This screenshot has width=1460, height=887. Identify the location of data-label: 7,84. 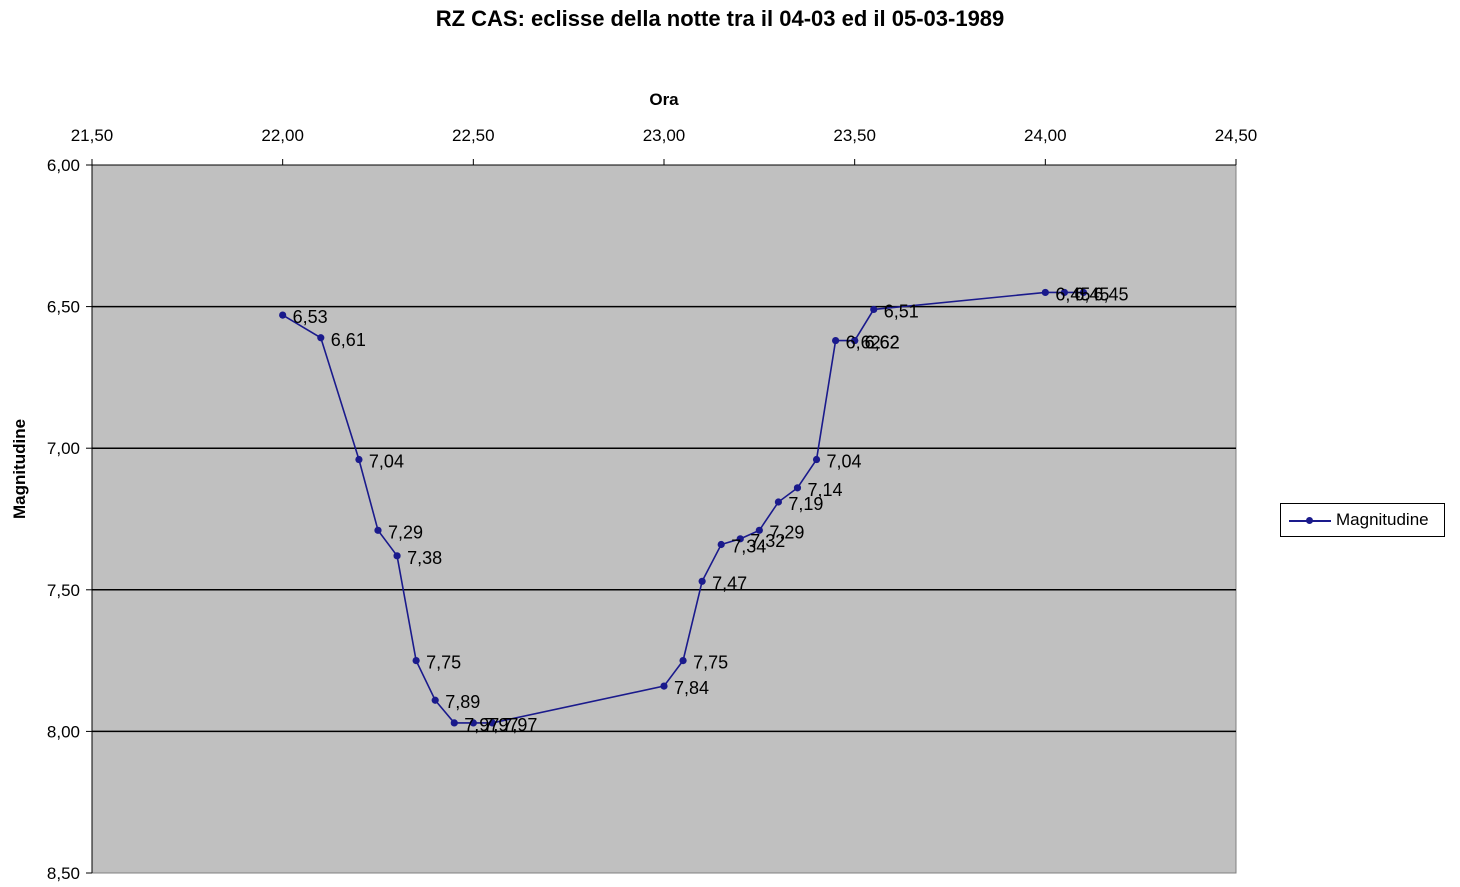
(691, 688).